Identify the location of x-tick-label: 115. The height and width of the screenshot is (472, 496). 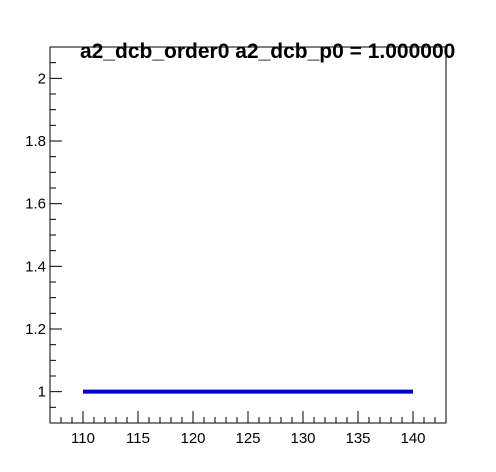
(138, 438).